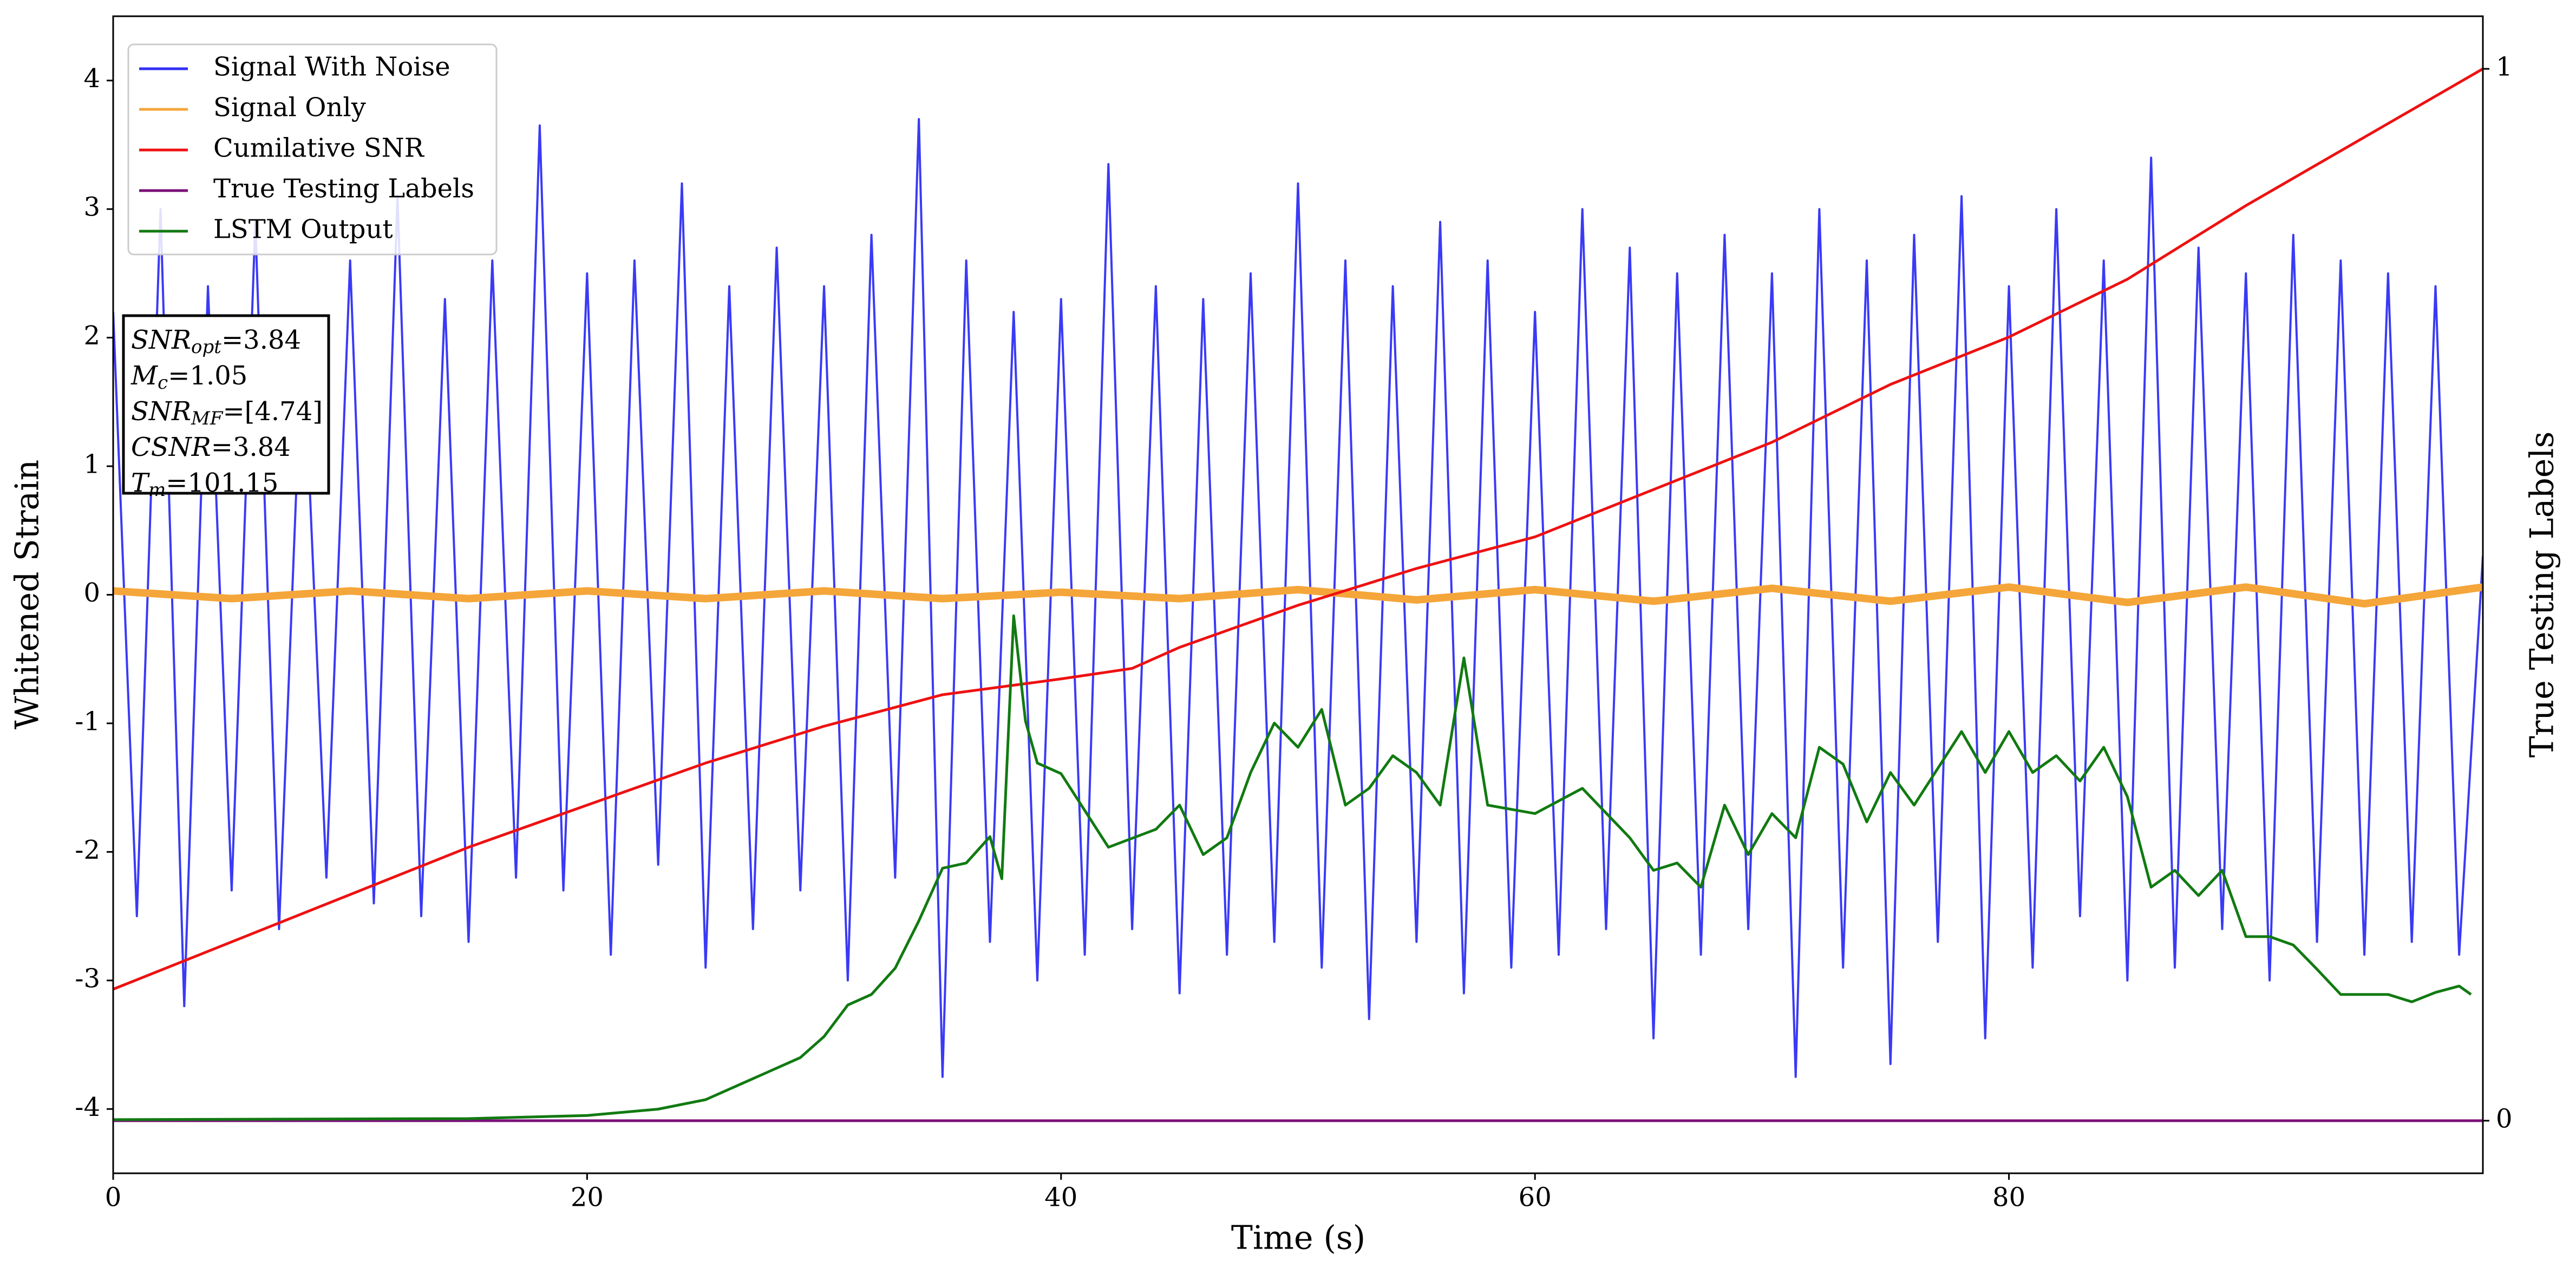  What do you see at coordinates (2504, 1118) in the screenshot?
I see `y2-tick-label: 0` at bounding box center [2504, 1118].